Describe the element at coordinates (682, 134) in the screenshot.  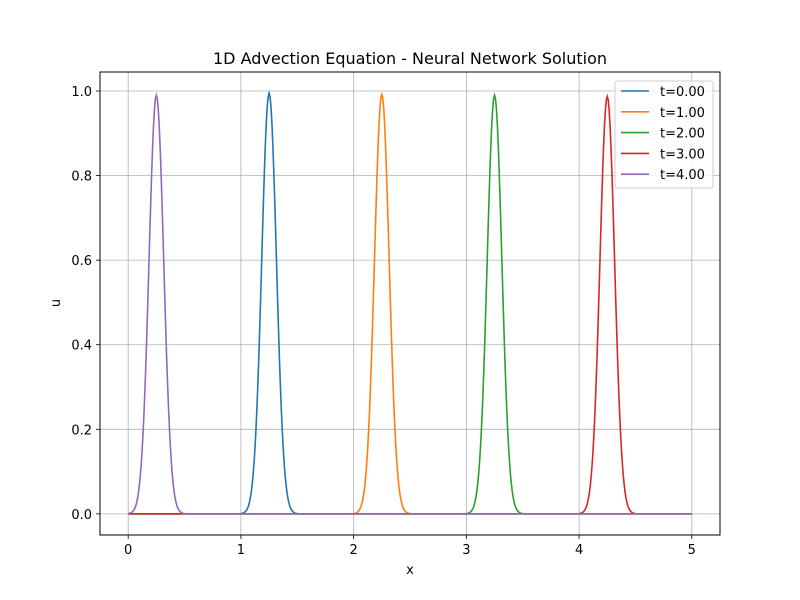
I see `legend-label: t=2.00` at that location.